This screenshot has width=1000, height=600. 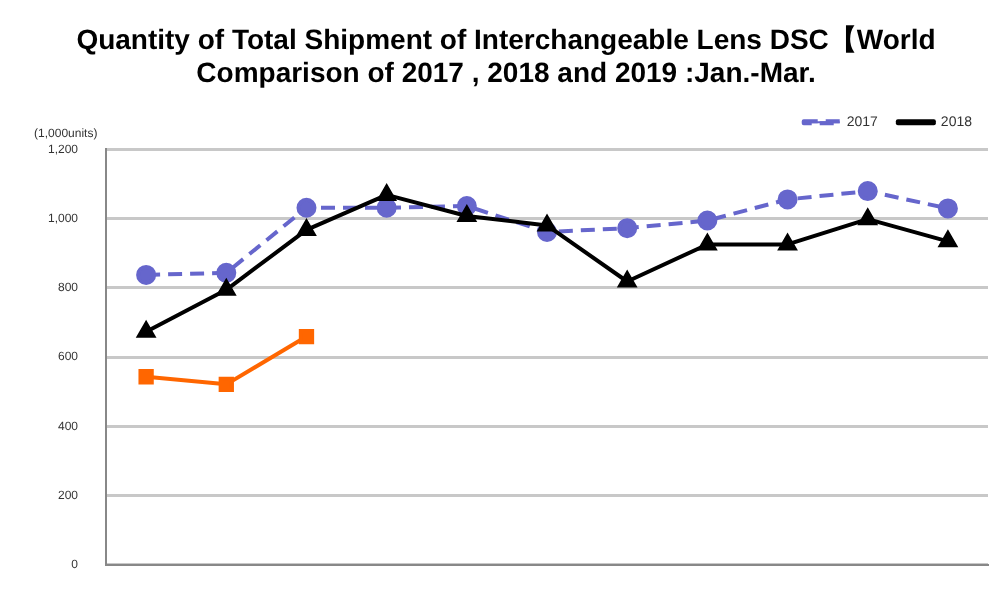 What do you see at coordinates (506, 38) in the screenshot?
I see `text: Quantity of Total Shipment of Interchangeable Lens DSC【World` at bounding box center [506, 38].